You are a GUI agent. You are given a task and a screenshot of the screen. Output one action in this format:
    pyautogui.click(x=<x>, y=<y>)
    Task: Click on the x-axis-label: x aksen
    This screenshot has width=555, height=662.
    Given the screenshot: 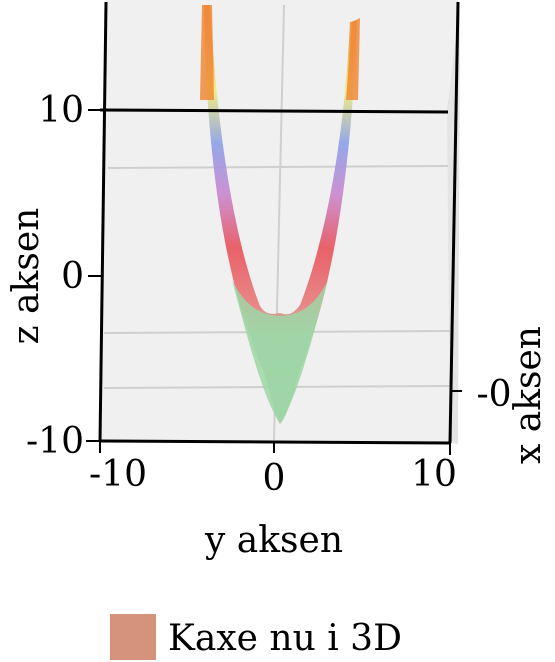 What is the action you would take?
    pyautogui.click(x=528, y=395)
    